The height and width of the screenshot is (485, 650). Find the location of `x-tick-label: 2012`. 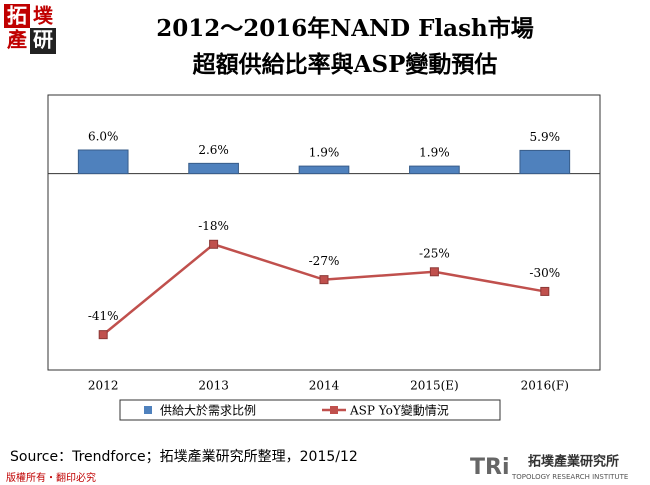

x-tick-label: 2012 is located at coordinates (103, 386).